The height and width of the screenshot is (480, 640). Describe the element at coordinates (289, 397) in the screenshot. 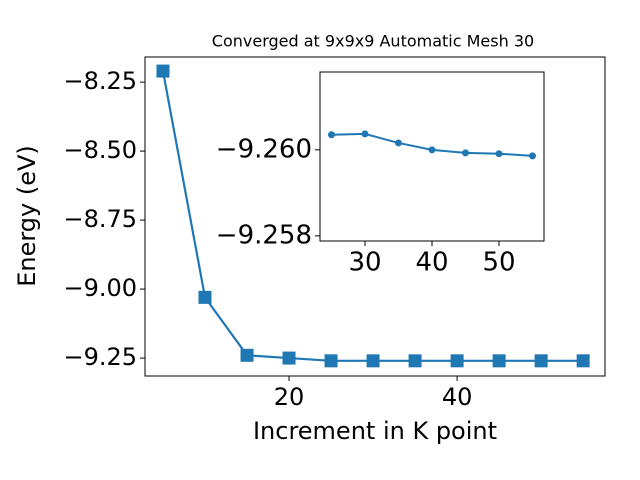

I see `x-tick-label: 20` at that location.